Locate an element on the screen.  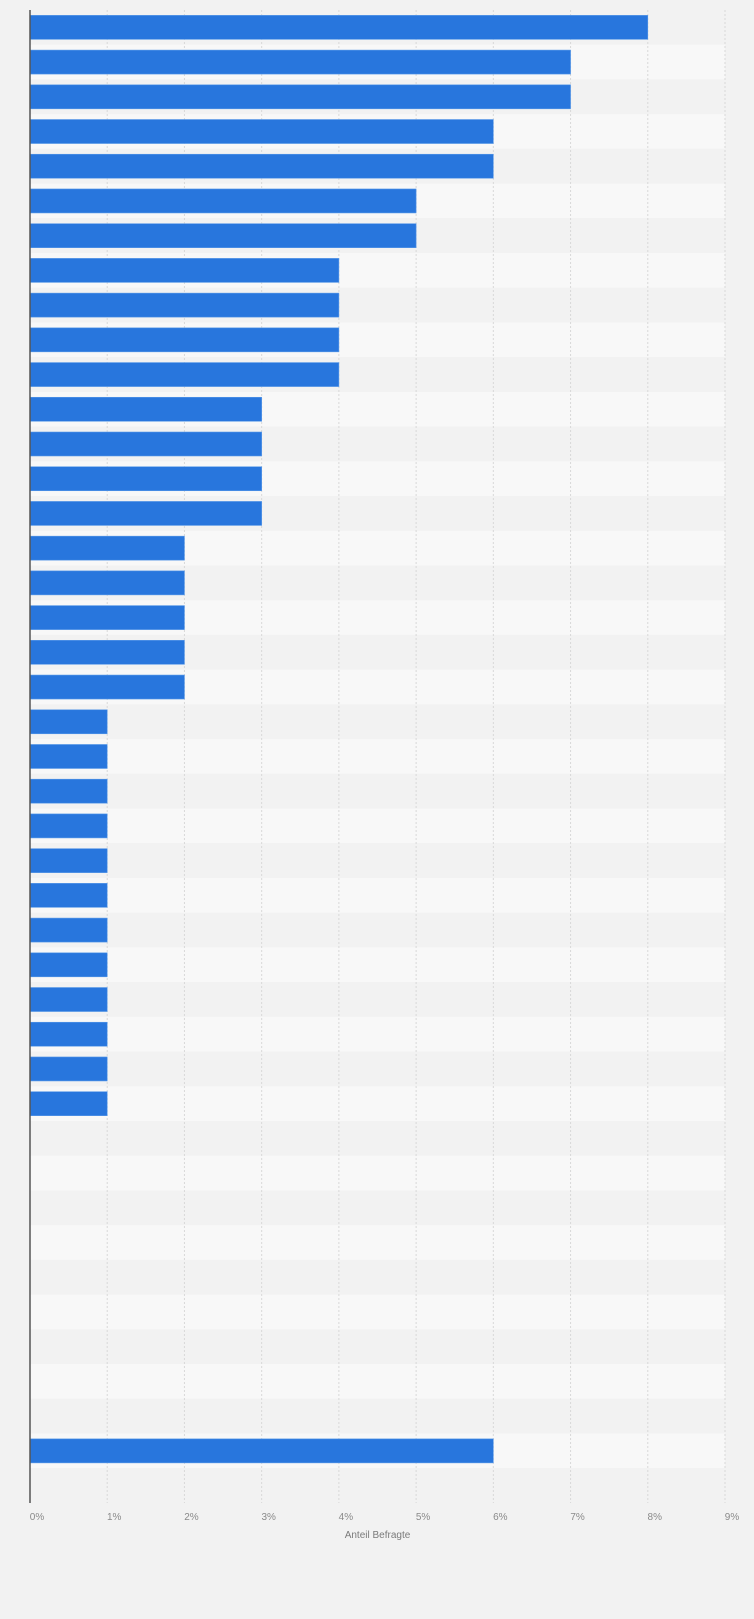
x-tick-label: 5% is located at coordinates (423, 1517).